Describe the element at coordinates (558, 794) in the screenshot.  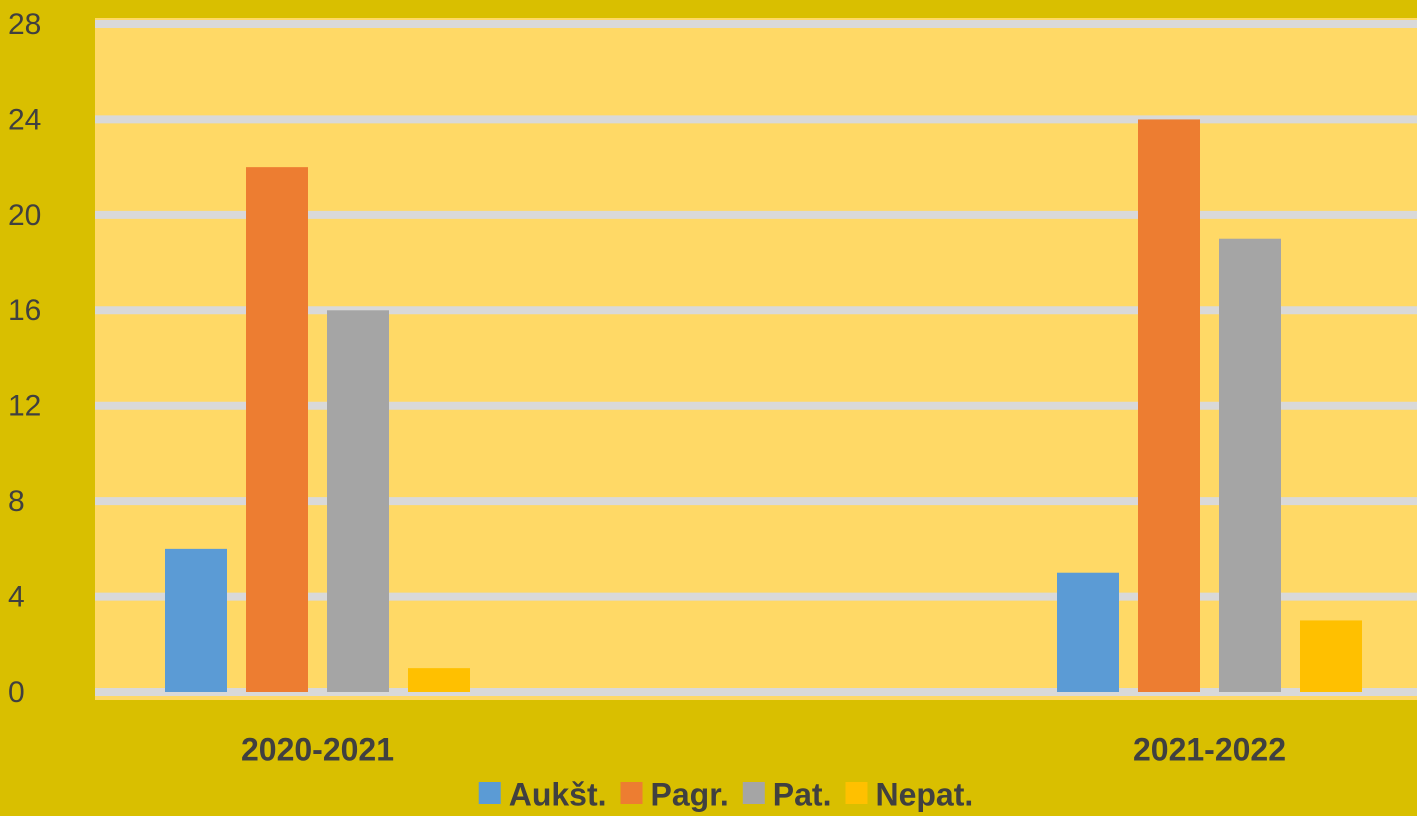
I see `legend-label: Aukšt.` at that location.